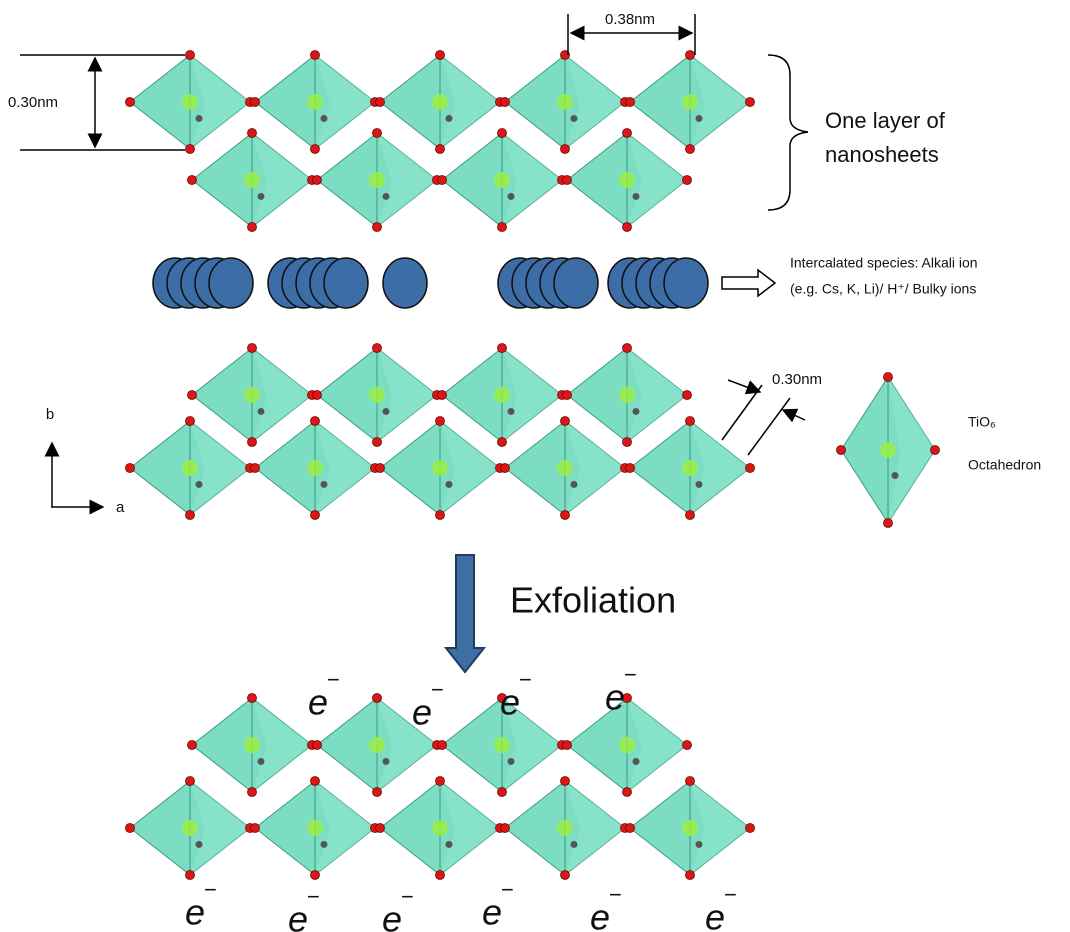 This screenshot has width=1070, height=932. Describe the element at coordinates (883, 289) in the screenshot. I see `intercalated-label: (e.g. Cs, K, Li)/ H⁺/ Bulky ions` at that location.